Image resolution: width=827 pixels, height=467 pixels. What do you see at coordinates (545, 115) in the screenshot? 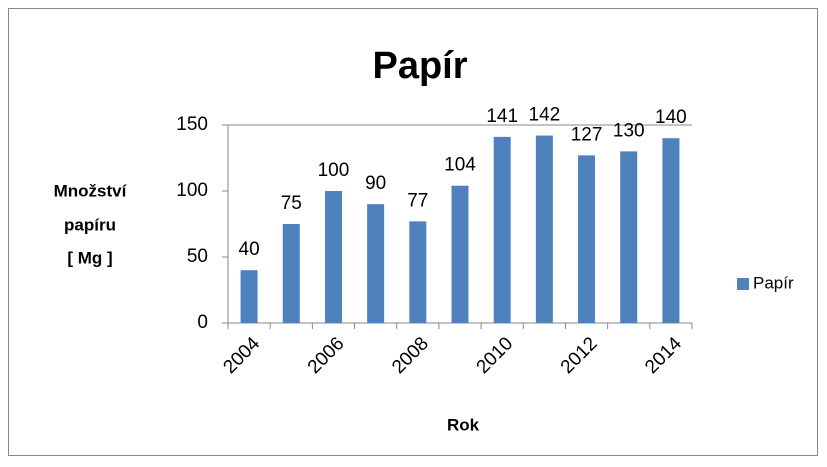
I see `data-label: 142` at bounding box center [545, 115].